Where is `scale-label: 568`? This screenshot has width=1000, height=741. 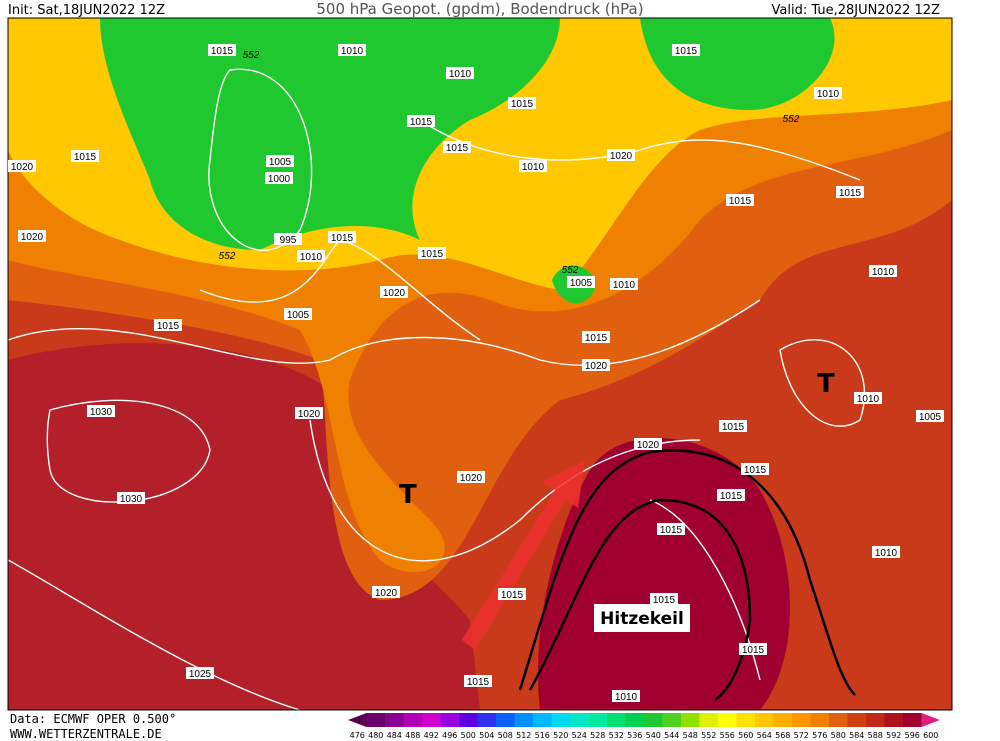
scale-label: 568 is located at coordinates (782, 735).